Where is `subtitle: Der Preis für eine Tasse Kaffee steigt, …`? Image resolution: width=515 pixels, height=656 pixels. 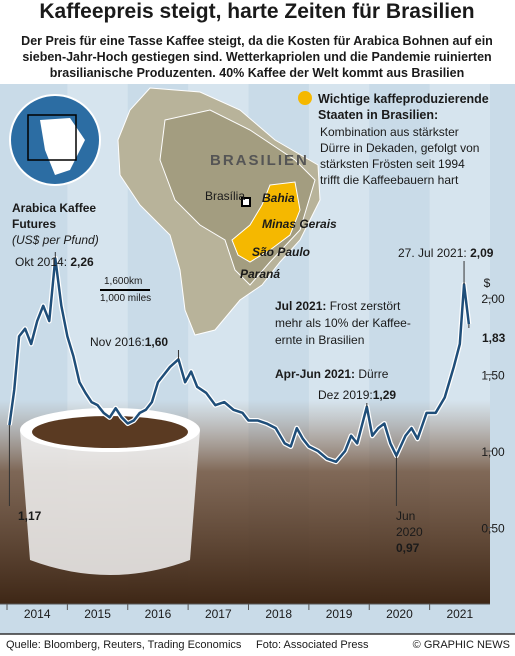
subtitle: Der Preis für eine Tasse Kaffee steigt, … is located at coordinates (257, 41).